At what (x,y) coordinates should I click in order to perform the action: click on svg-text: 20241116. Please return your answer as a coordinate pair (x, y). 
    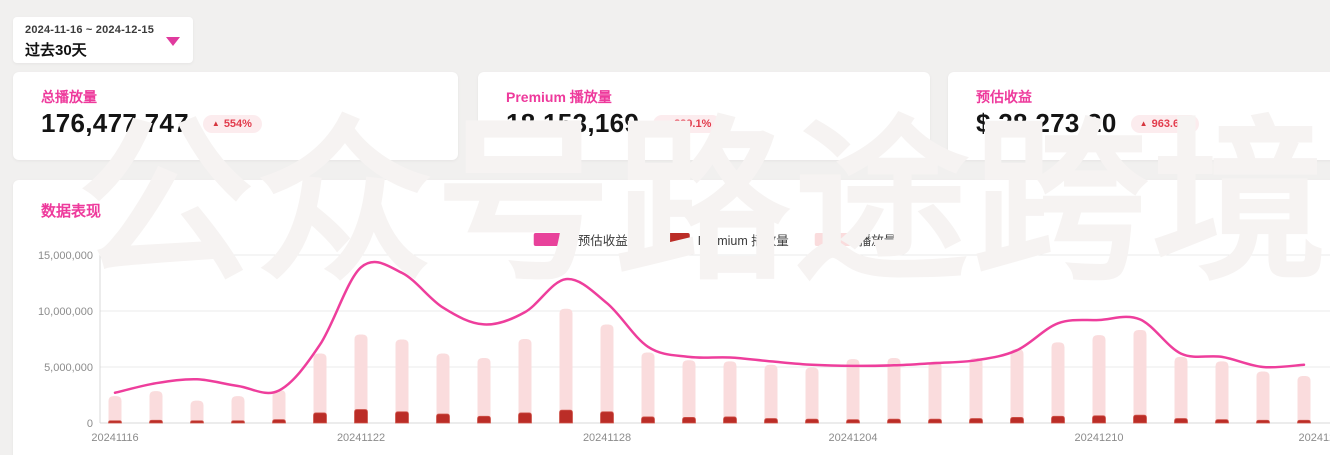
    Looking at the image, I should click on (114, 438).